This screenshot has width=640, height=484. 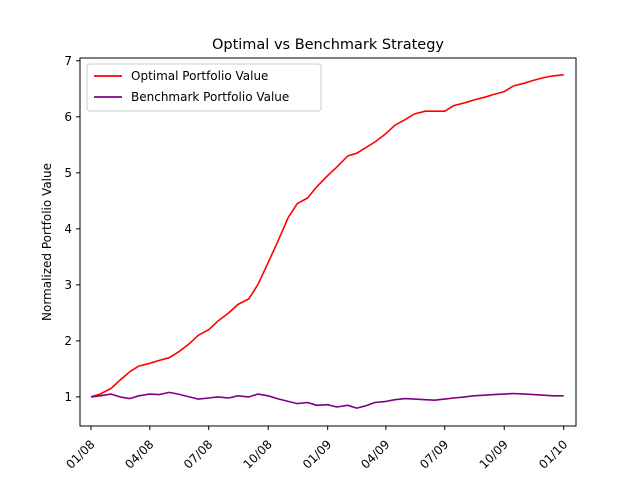 I want to click on y-tick-label: 4, so click(x=68, y=229).